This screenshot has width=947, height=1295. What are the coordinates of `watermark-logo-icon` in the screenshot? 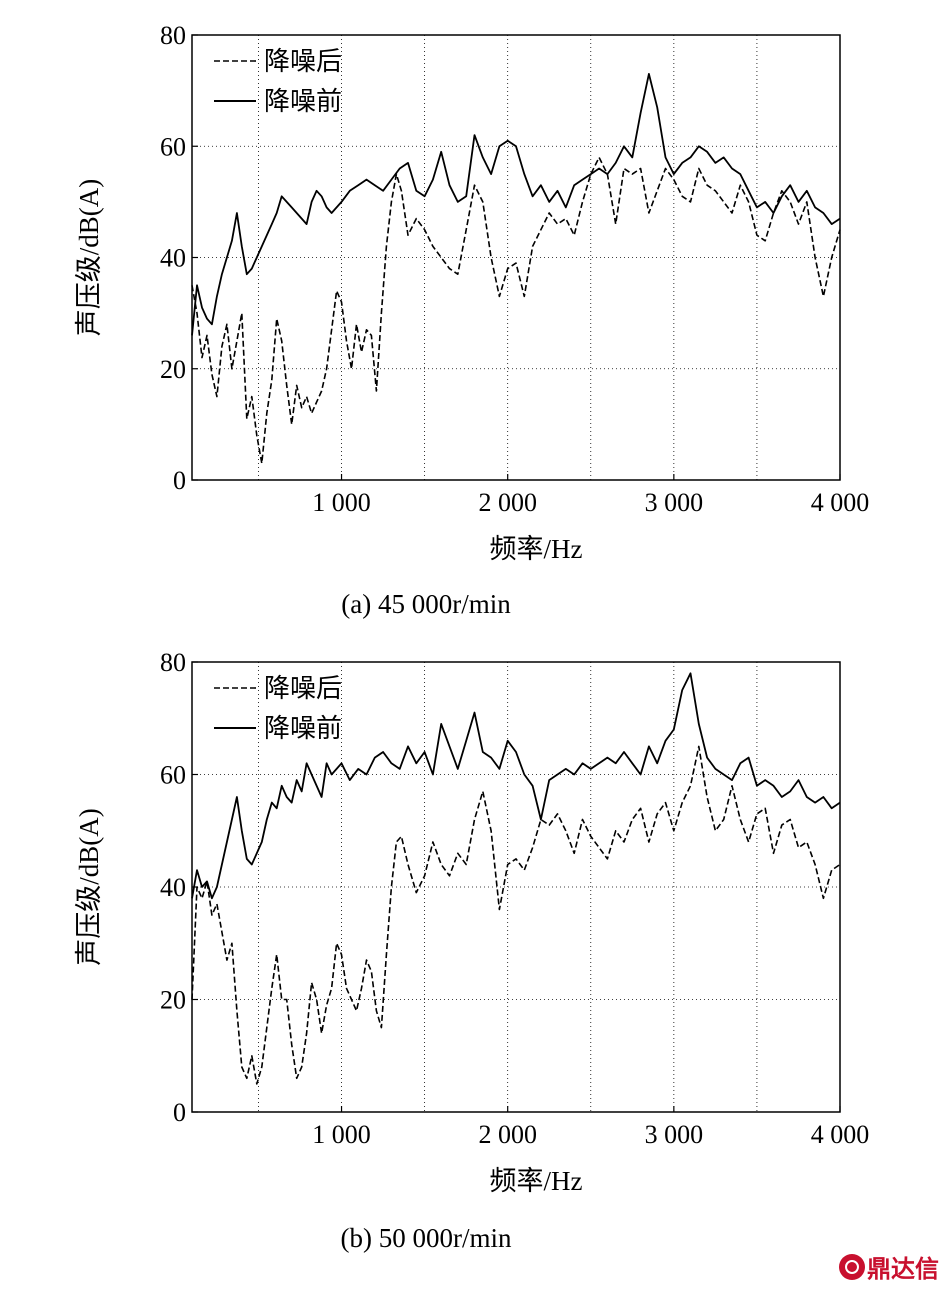 It's located at (852, 1266).